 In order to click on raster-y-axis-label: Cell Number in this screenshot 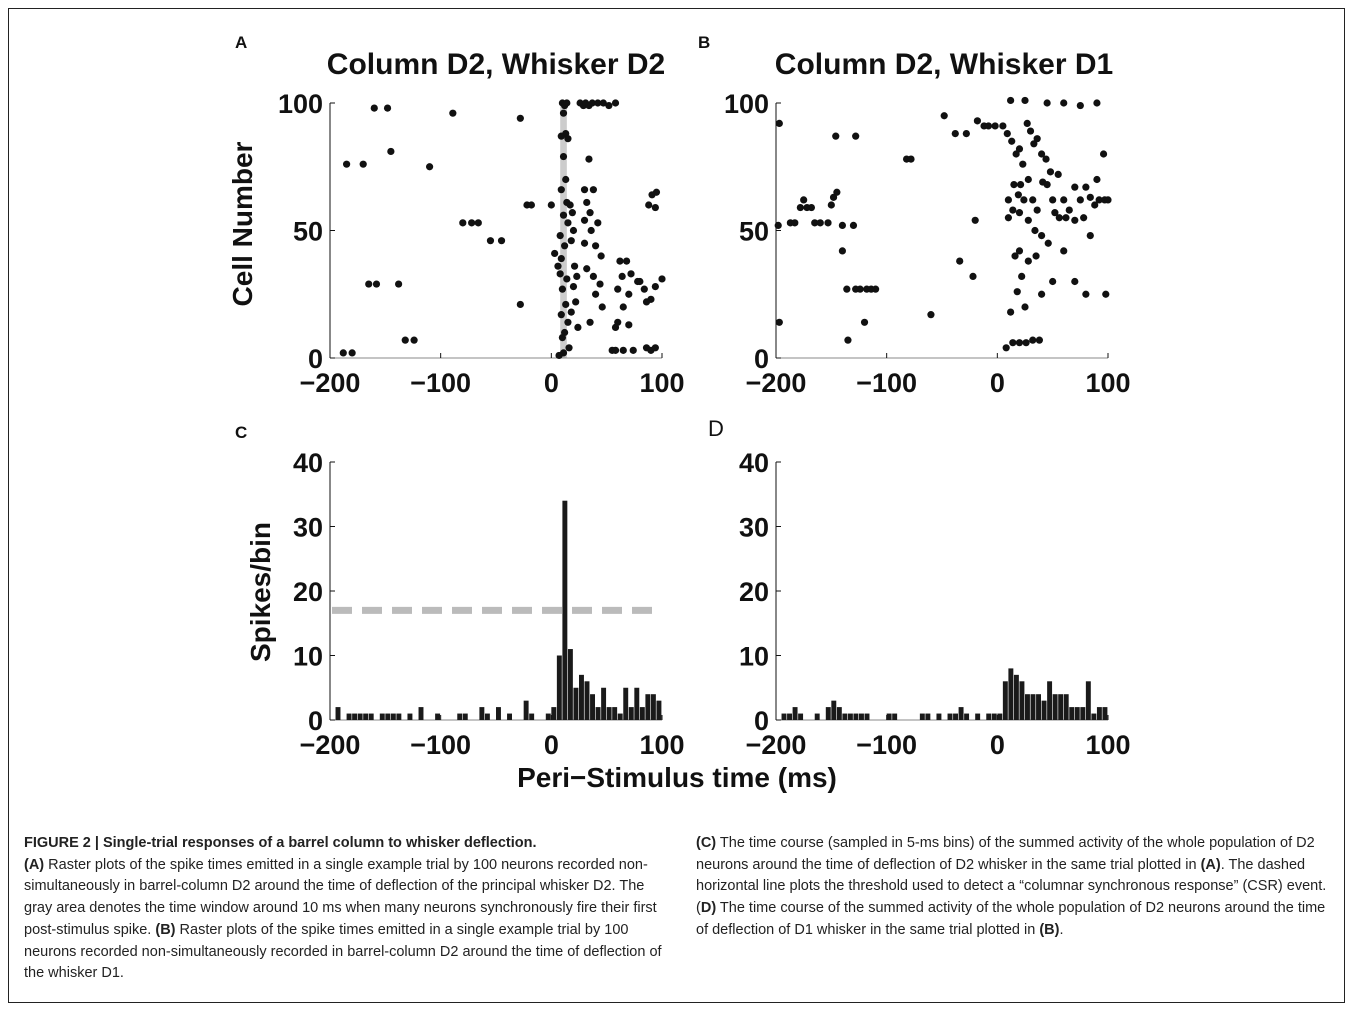, I will do `click(242, 223)`.